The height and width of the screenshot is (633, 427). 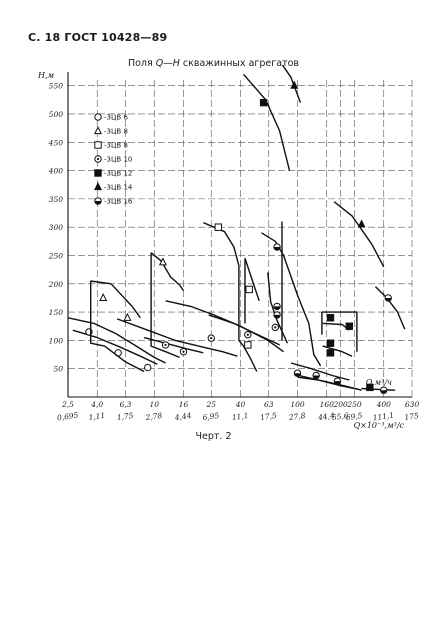 I want to click on x-tick-label-top: 4,0, so click(x=96, y=404).